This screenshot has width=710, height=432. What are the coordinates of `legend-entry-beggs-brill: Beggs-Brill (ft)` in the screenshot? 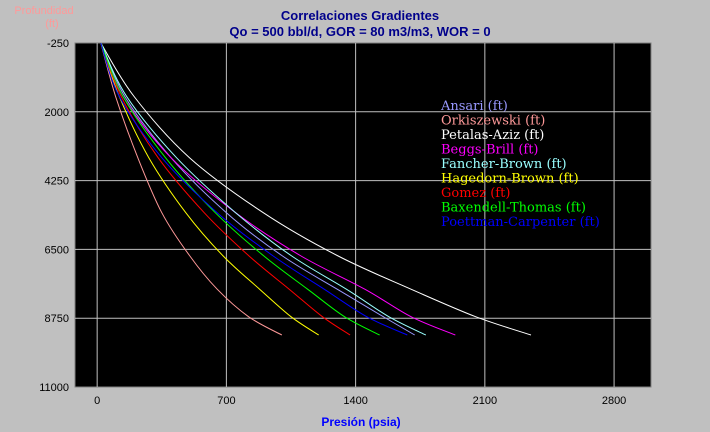 It's located at (490, 150).